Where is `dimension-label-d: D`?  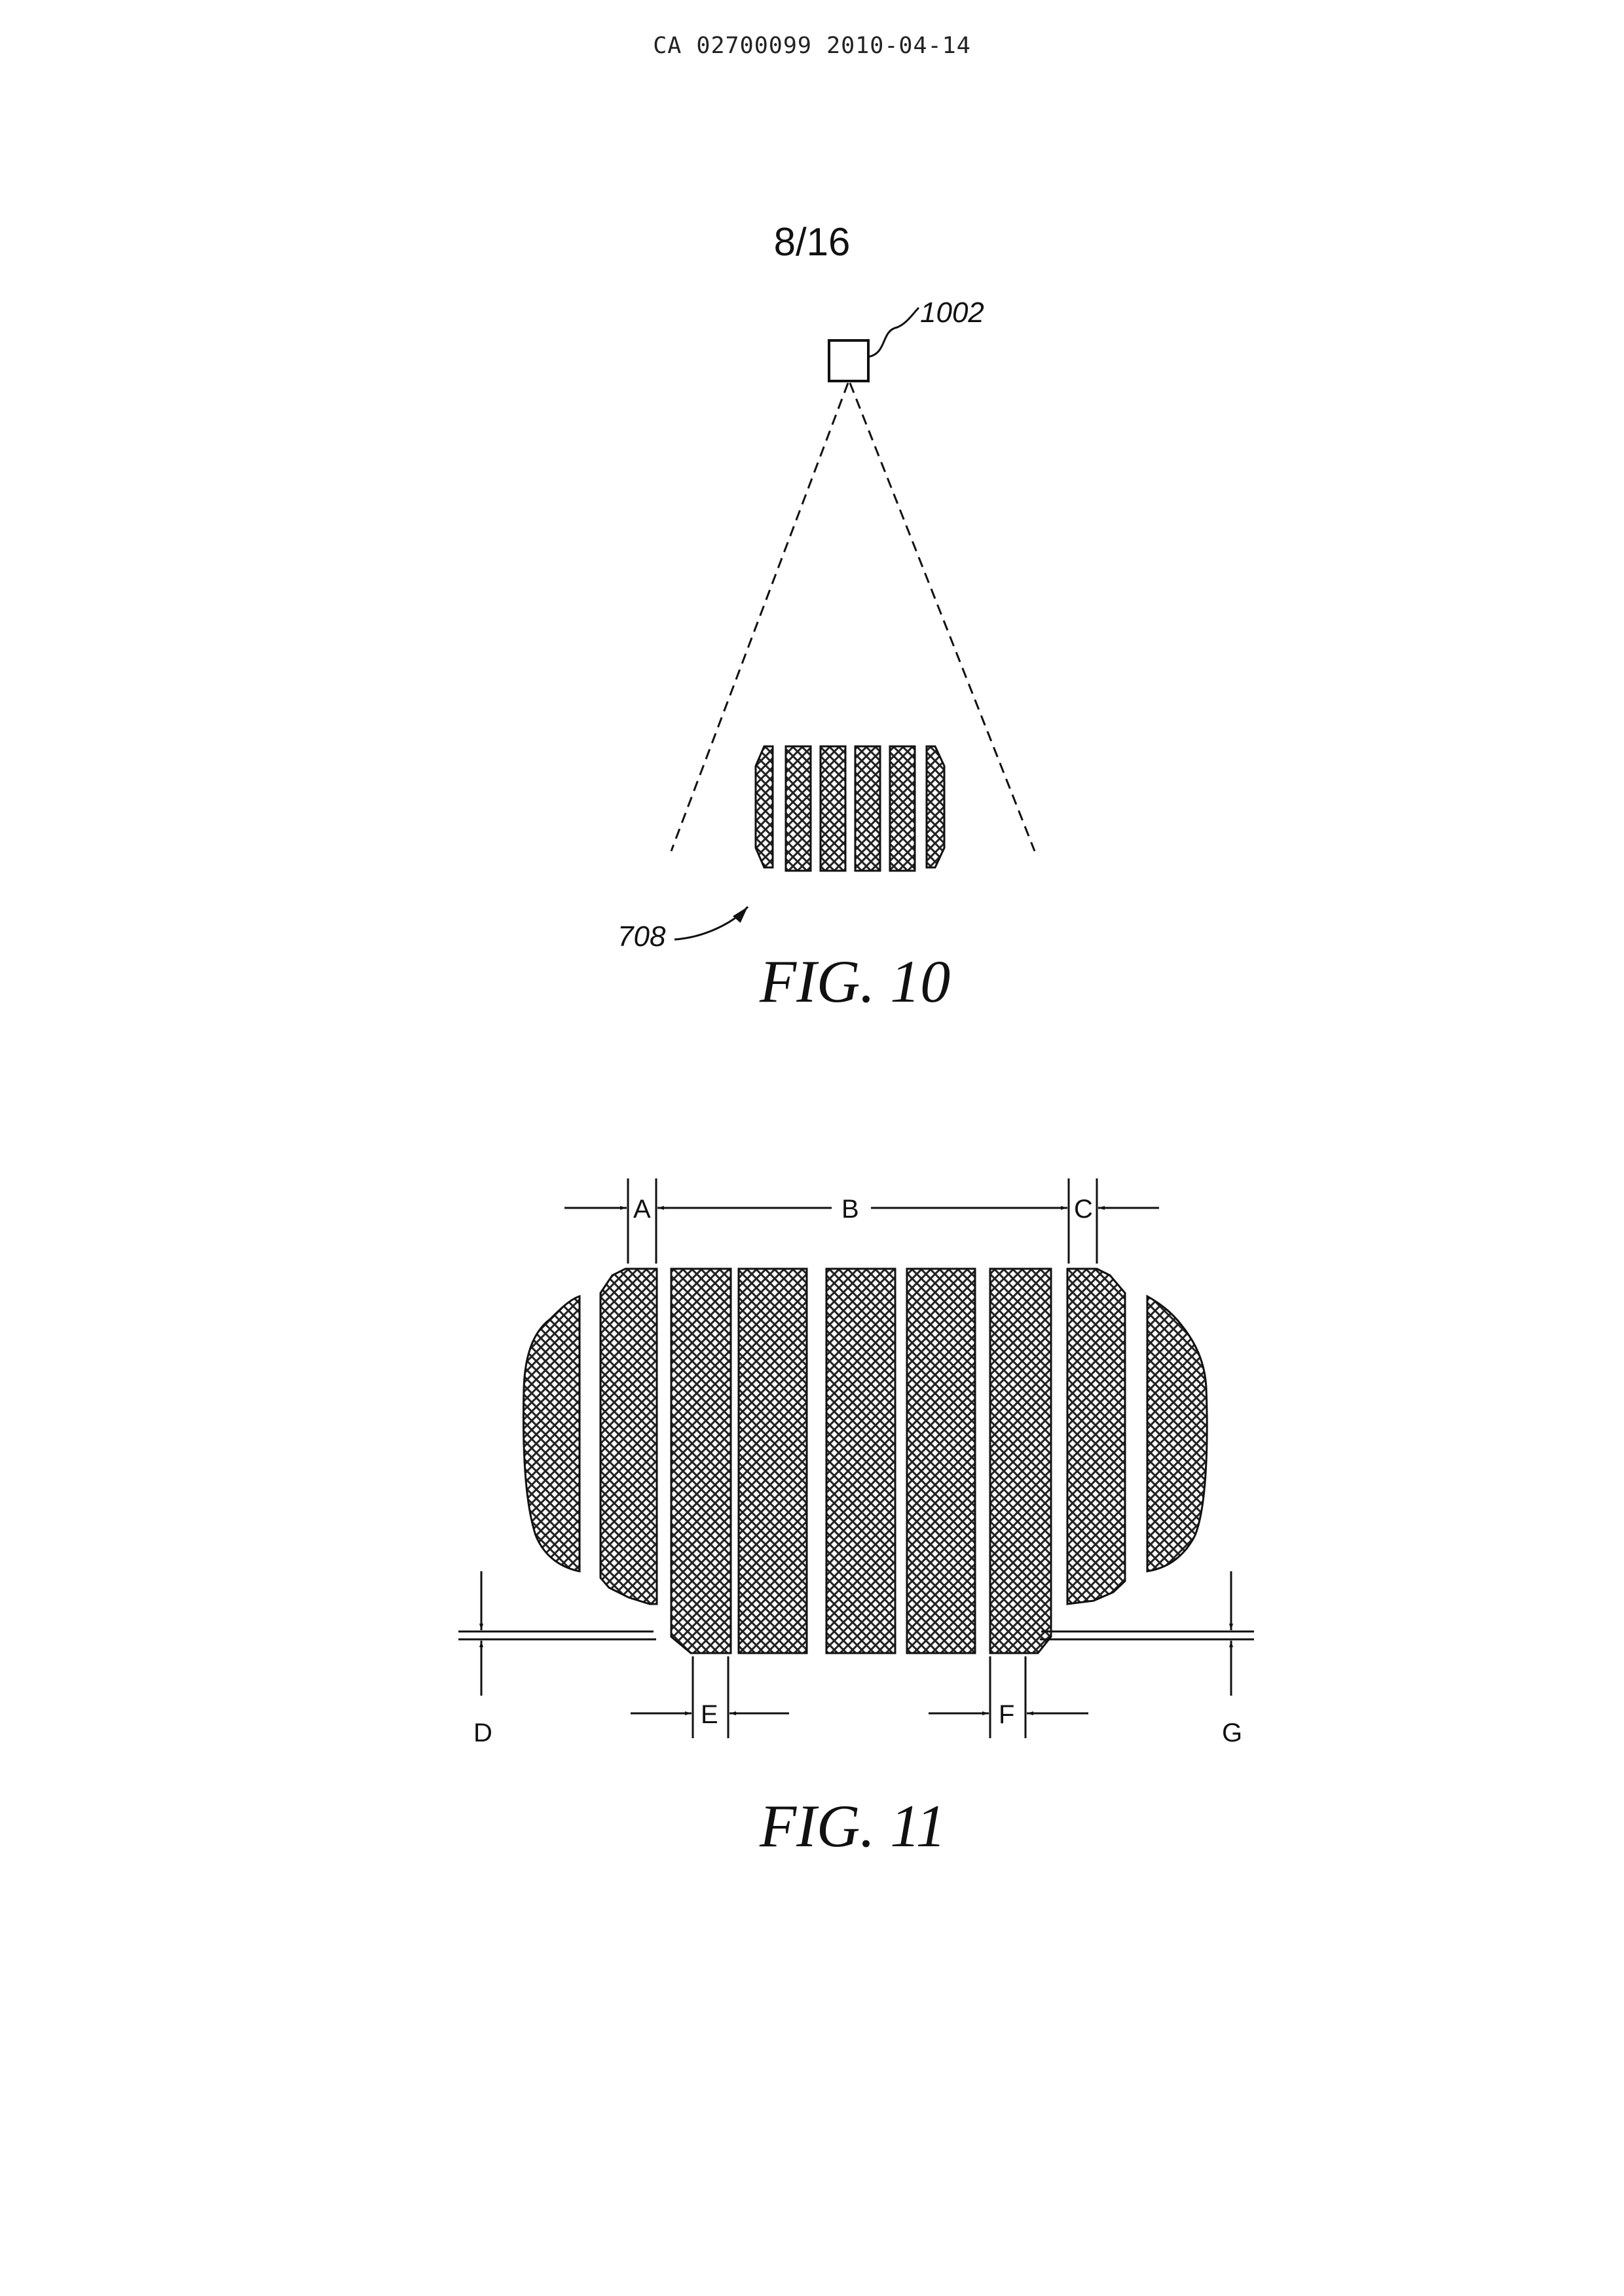
dimension-label-d: D is located at coordinates (482, 1733).